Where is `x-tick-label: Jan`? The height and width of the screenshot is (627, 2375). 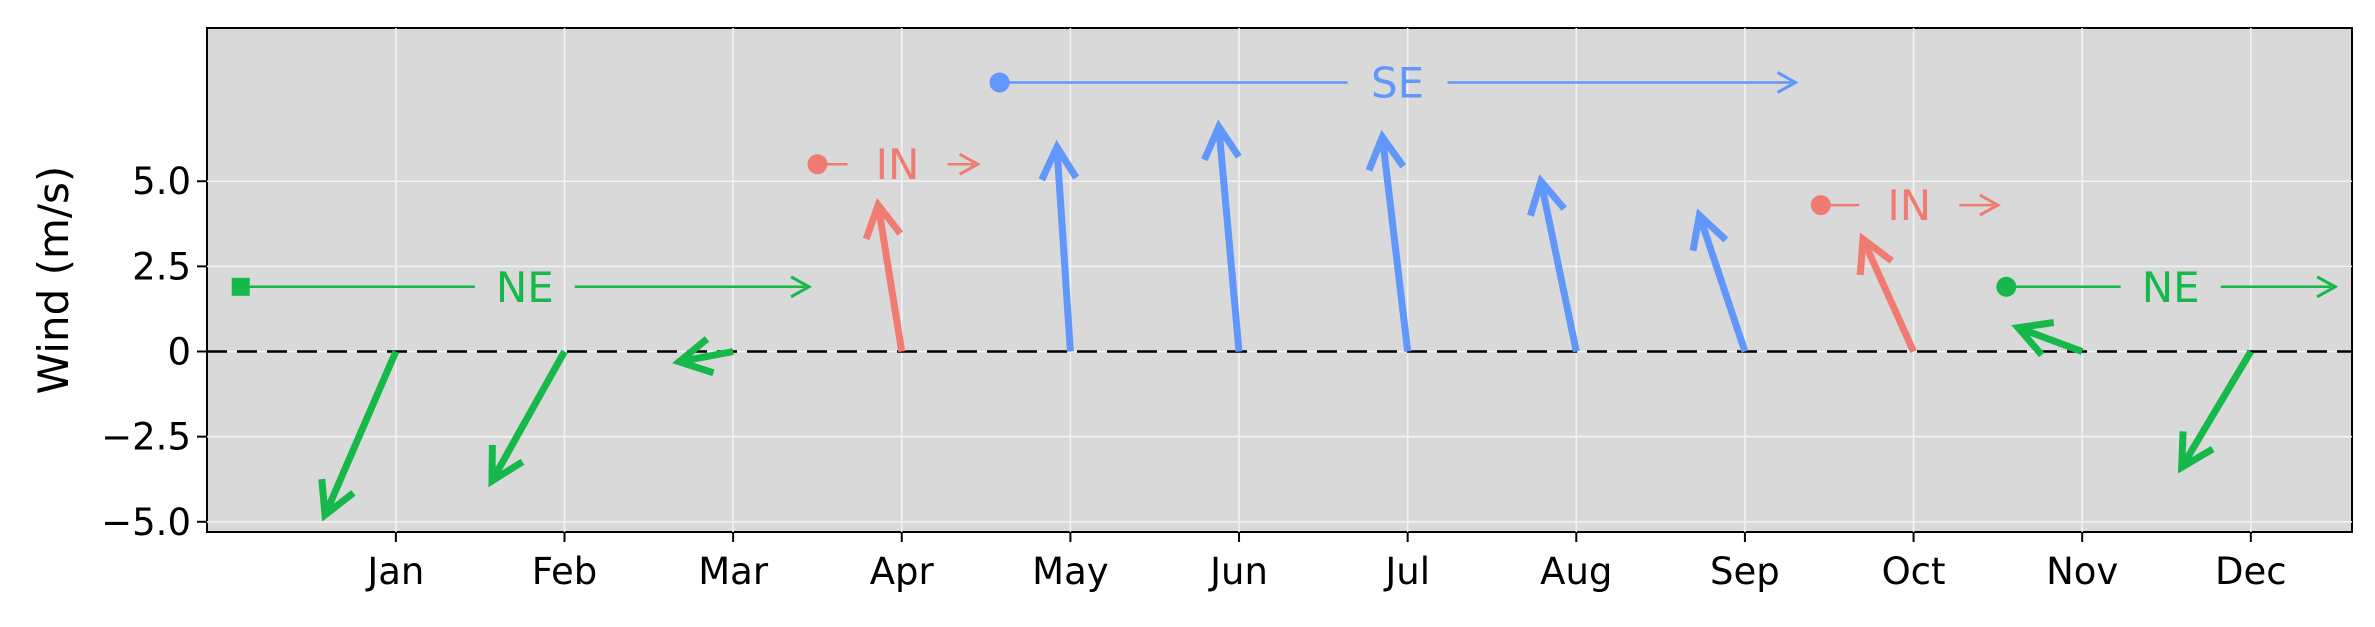
x-tick-label: Jan is located at coordinates (394, 571).